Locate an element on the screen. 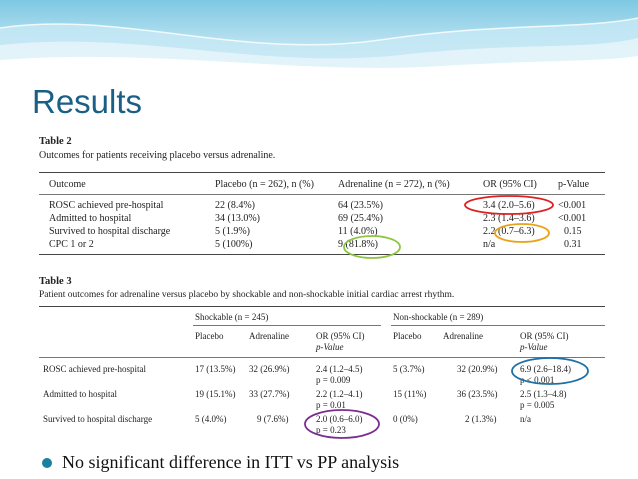  table-2-header-or: OR (95% CI) is located at coordinates (510, 184).